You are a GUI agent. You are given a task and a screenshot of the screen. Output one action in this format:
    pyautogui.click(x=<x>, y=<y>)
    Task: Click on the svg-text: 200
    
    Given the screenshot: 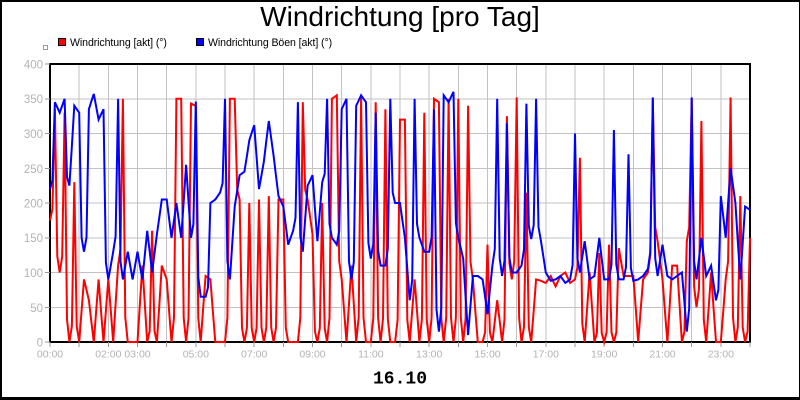 What is the action you would take?
    pyautogui.click(x=33, y=205)
    